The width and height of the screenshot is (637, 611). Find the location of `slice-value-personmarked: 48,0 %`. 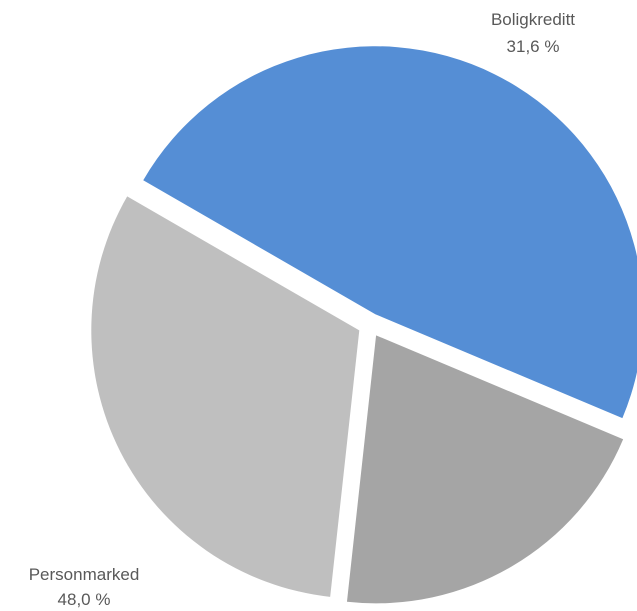

slice-value-personmarked: 48,0 % is located at coordinates (84, 599).